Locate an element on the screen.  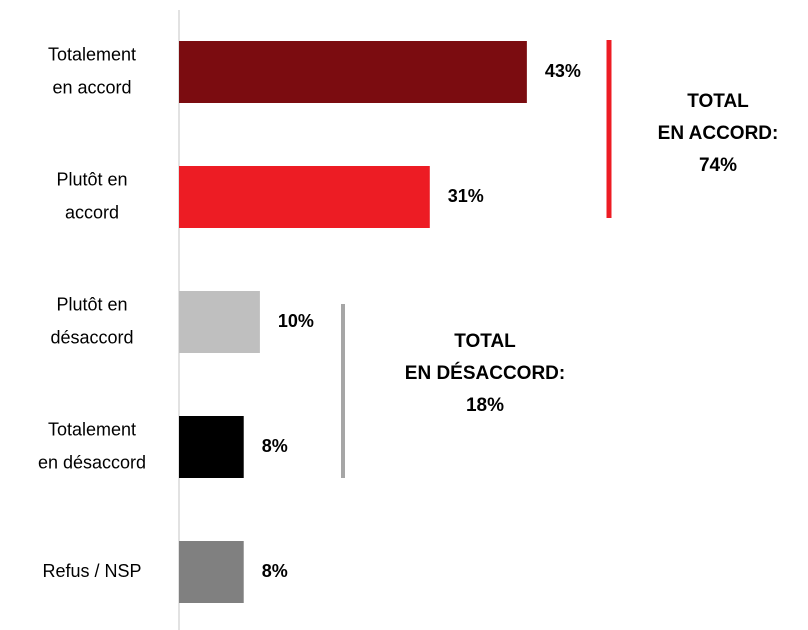
value-label: 31% is located at coordinates (466, 196).